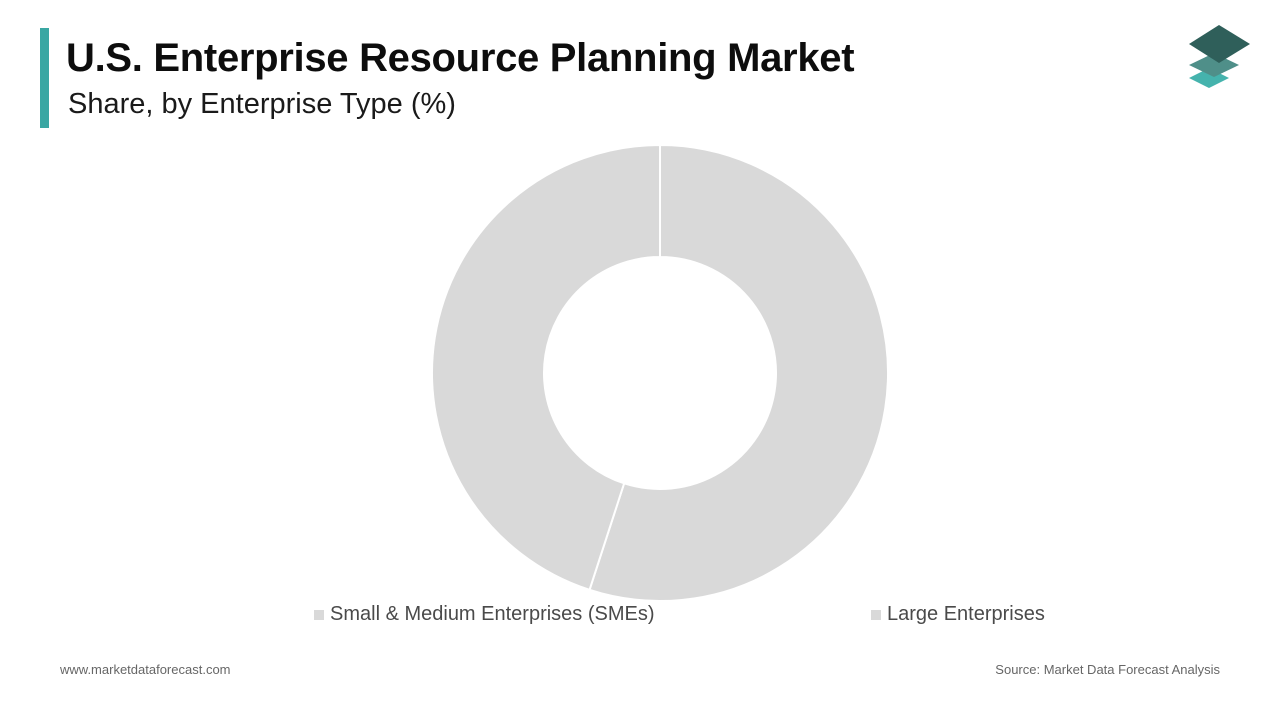  Describe the element at coordinates (44, 78) in the screenshot. I see `title-accent-bar` at that location.